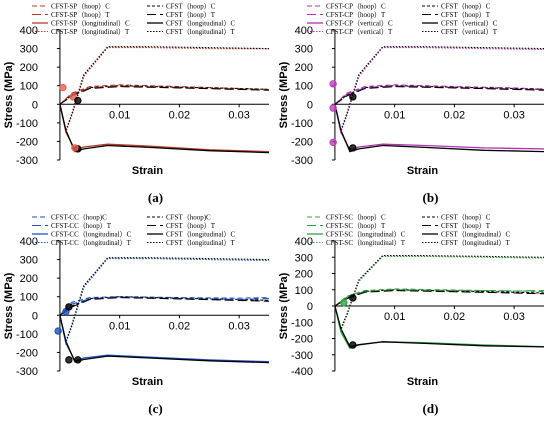  Describe the element at coordinates (90, 32) in the screenshot. I see `legend-label: CFST-SP（longitudinal）T` at that location.